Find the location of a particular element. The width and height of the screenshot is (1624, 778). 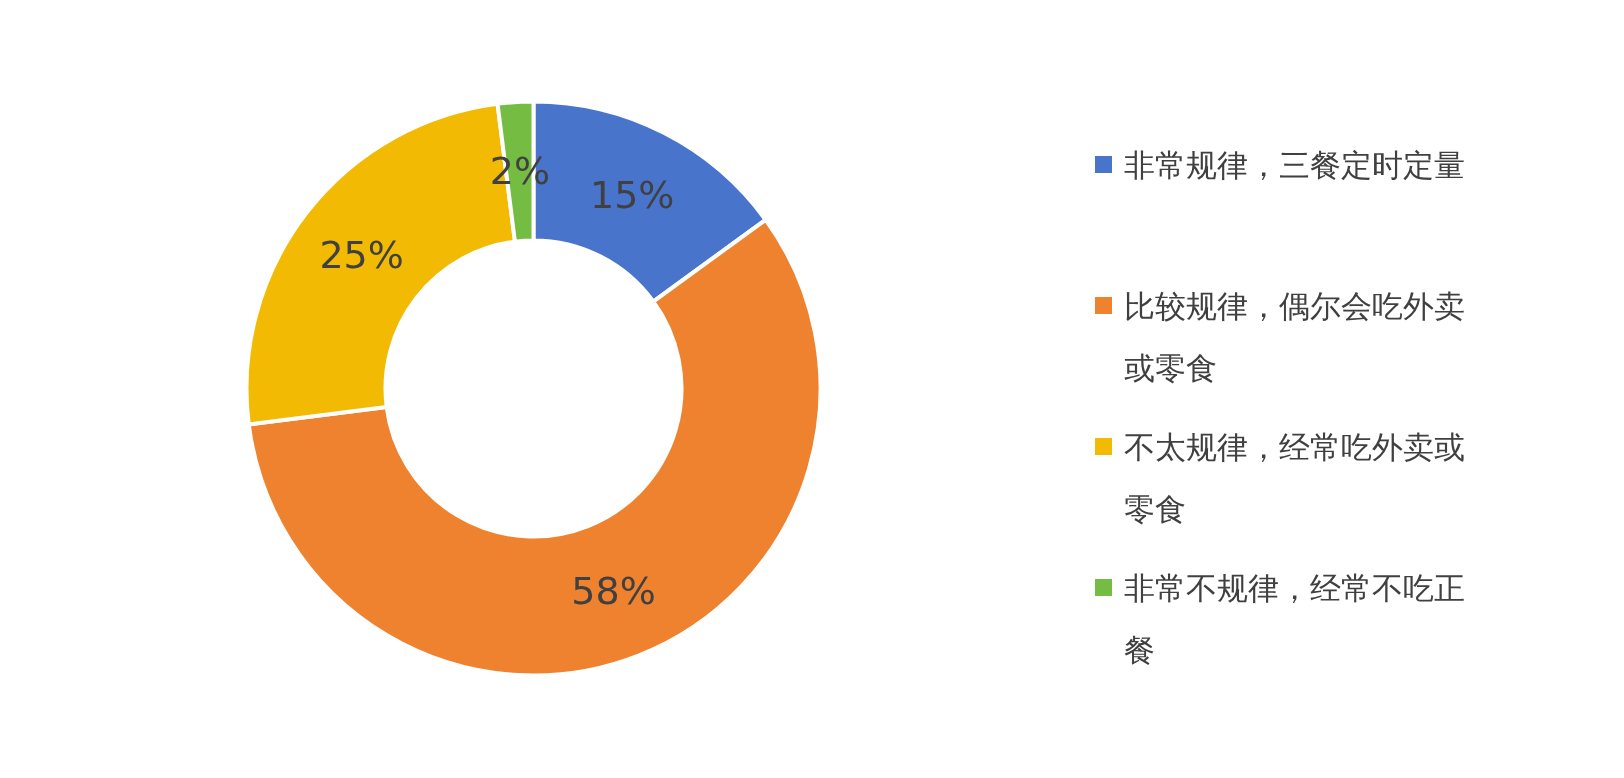

data-label: 2% is located at coordinates (519, 171).